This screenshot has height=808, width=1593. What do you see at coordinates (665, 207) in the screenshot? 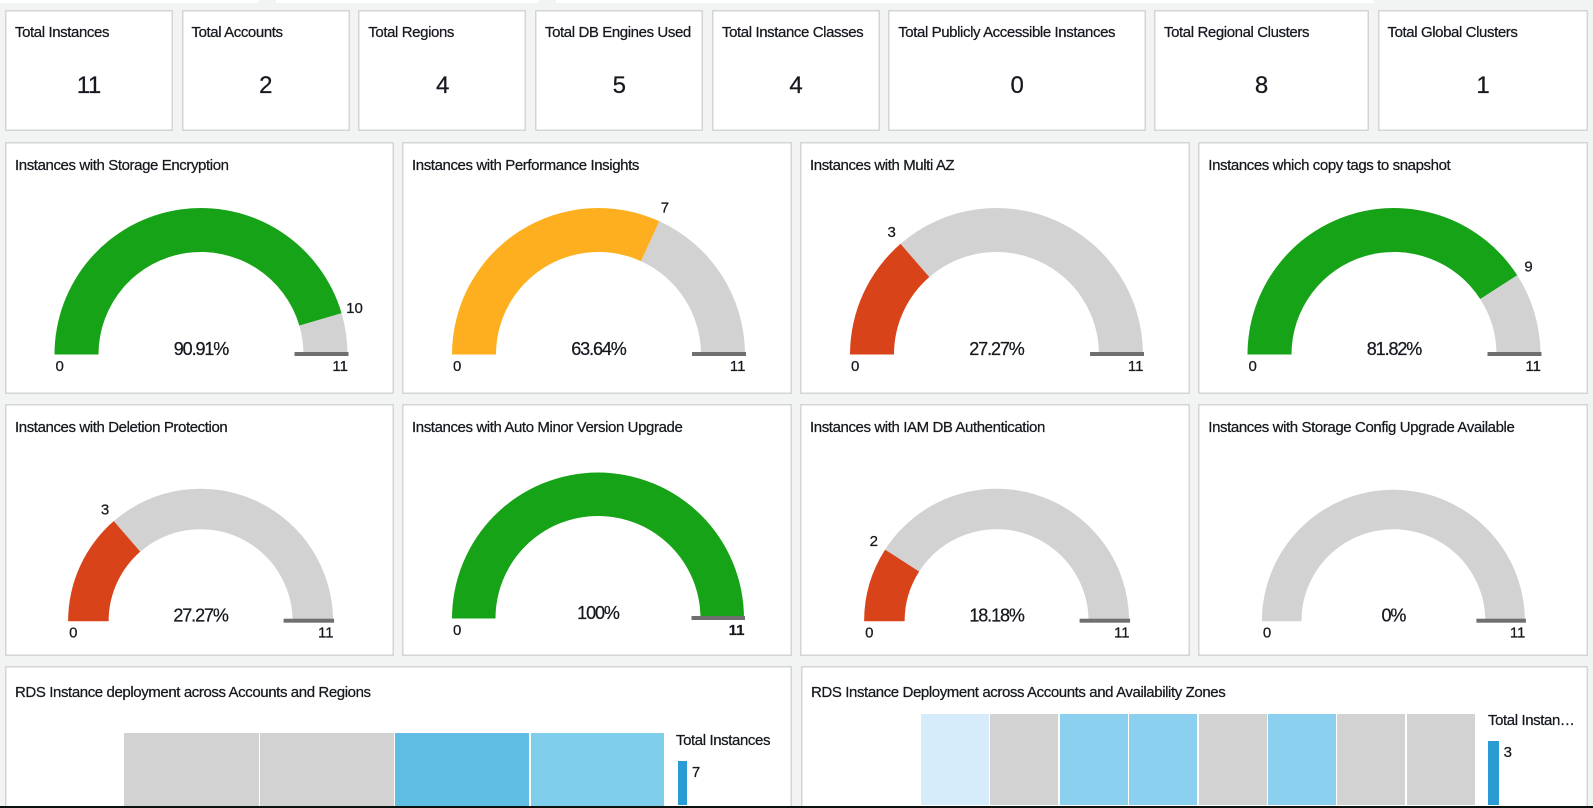
I see `svg-text: 7` at bounding box center [665, 207].